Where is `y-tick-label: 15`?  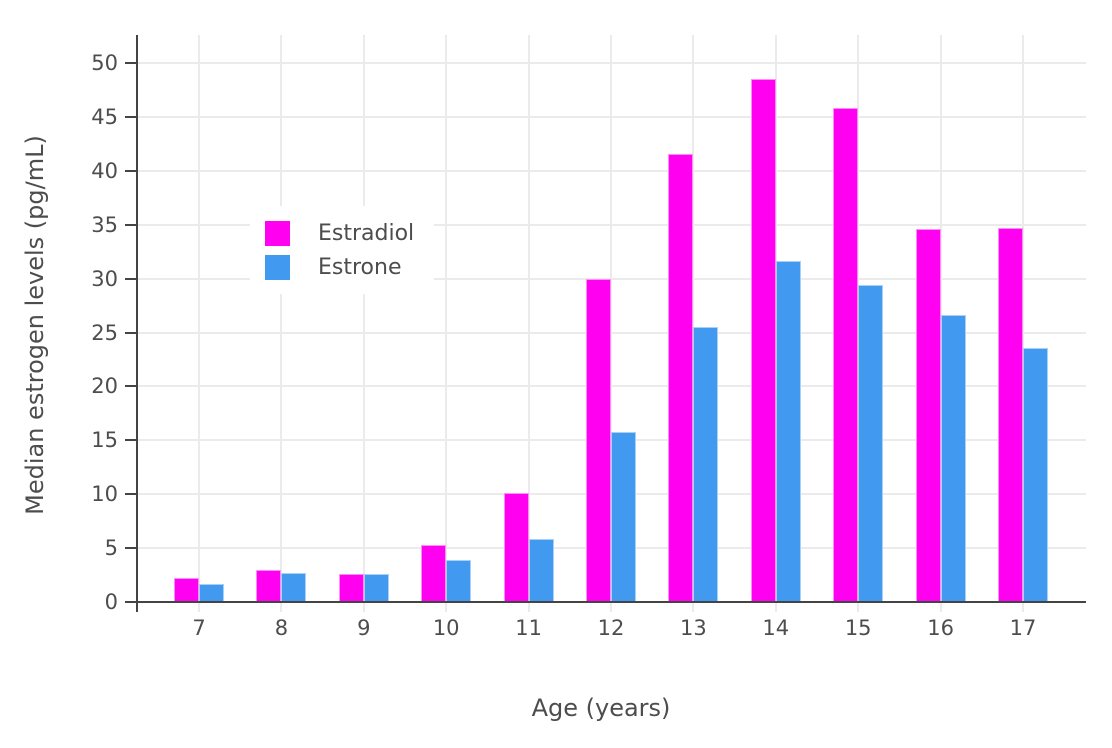 y-tick-label: 15 is located at coordinates (104, 440).